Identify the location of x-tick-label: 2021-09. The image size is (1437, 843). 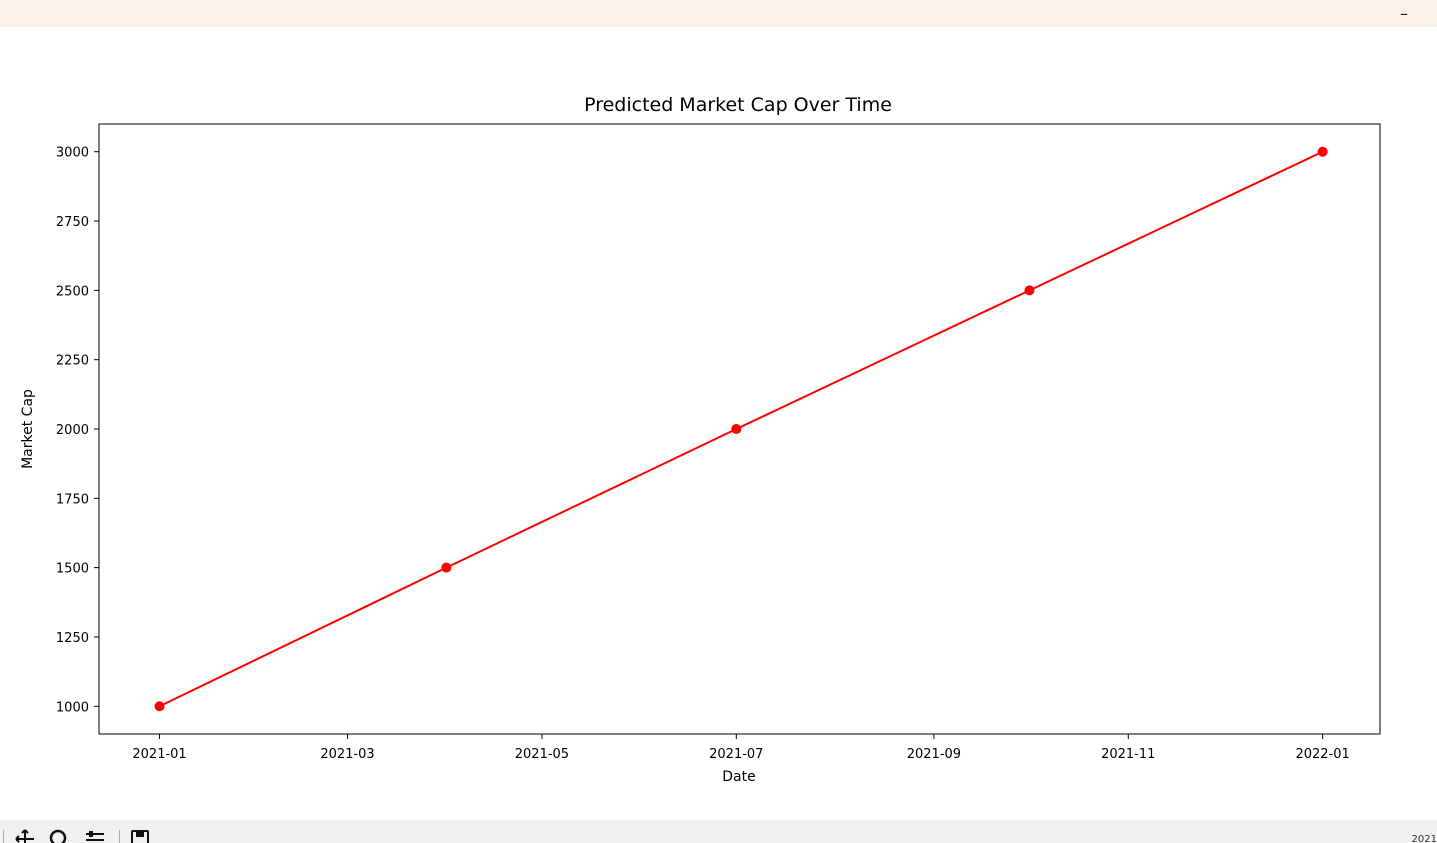
(934, 754).